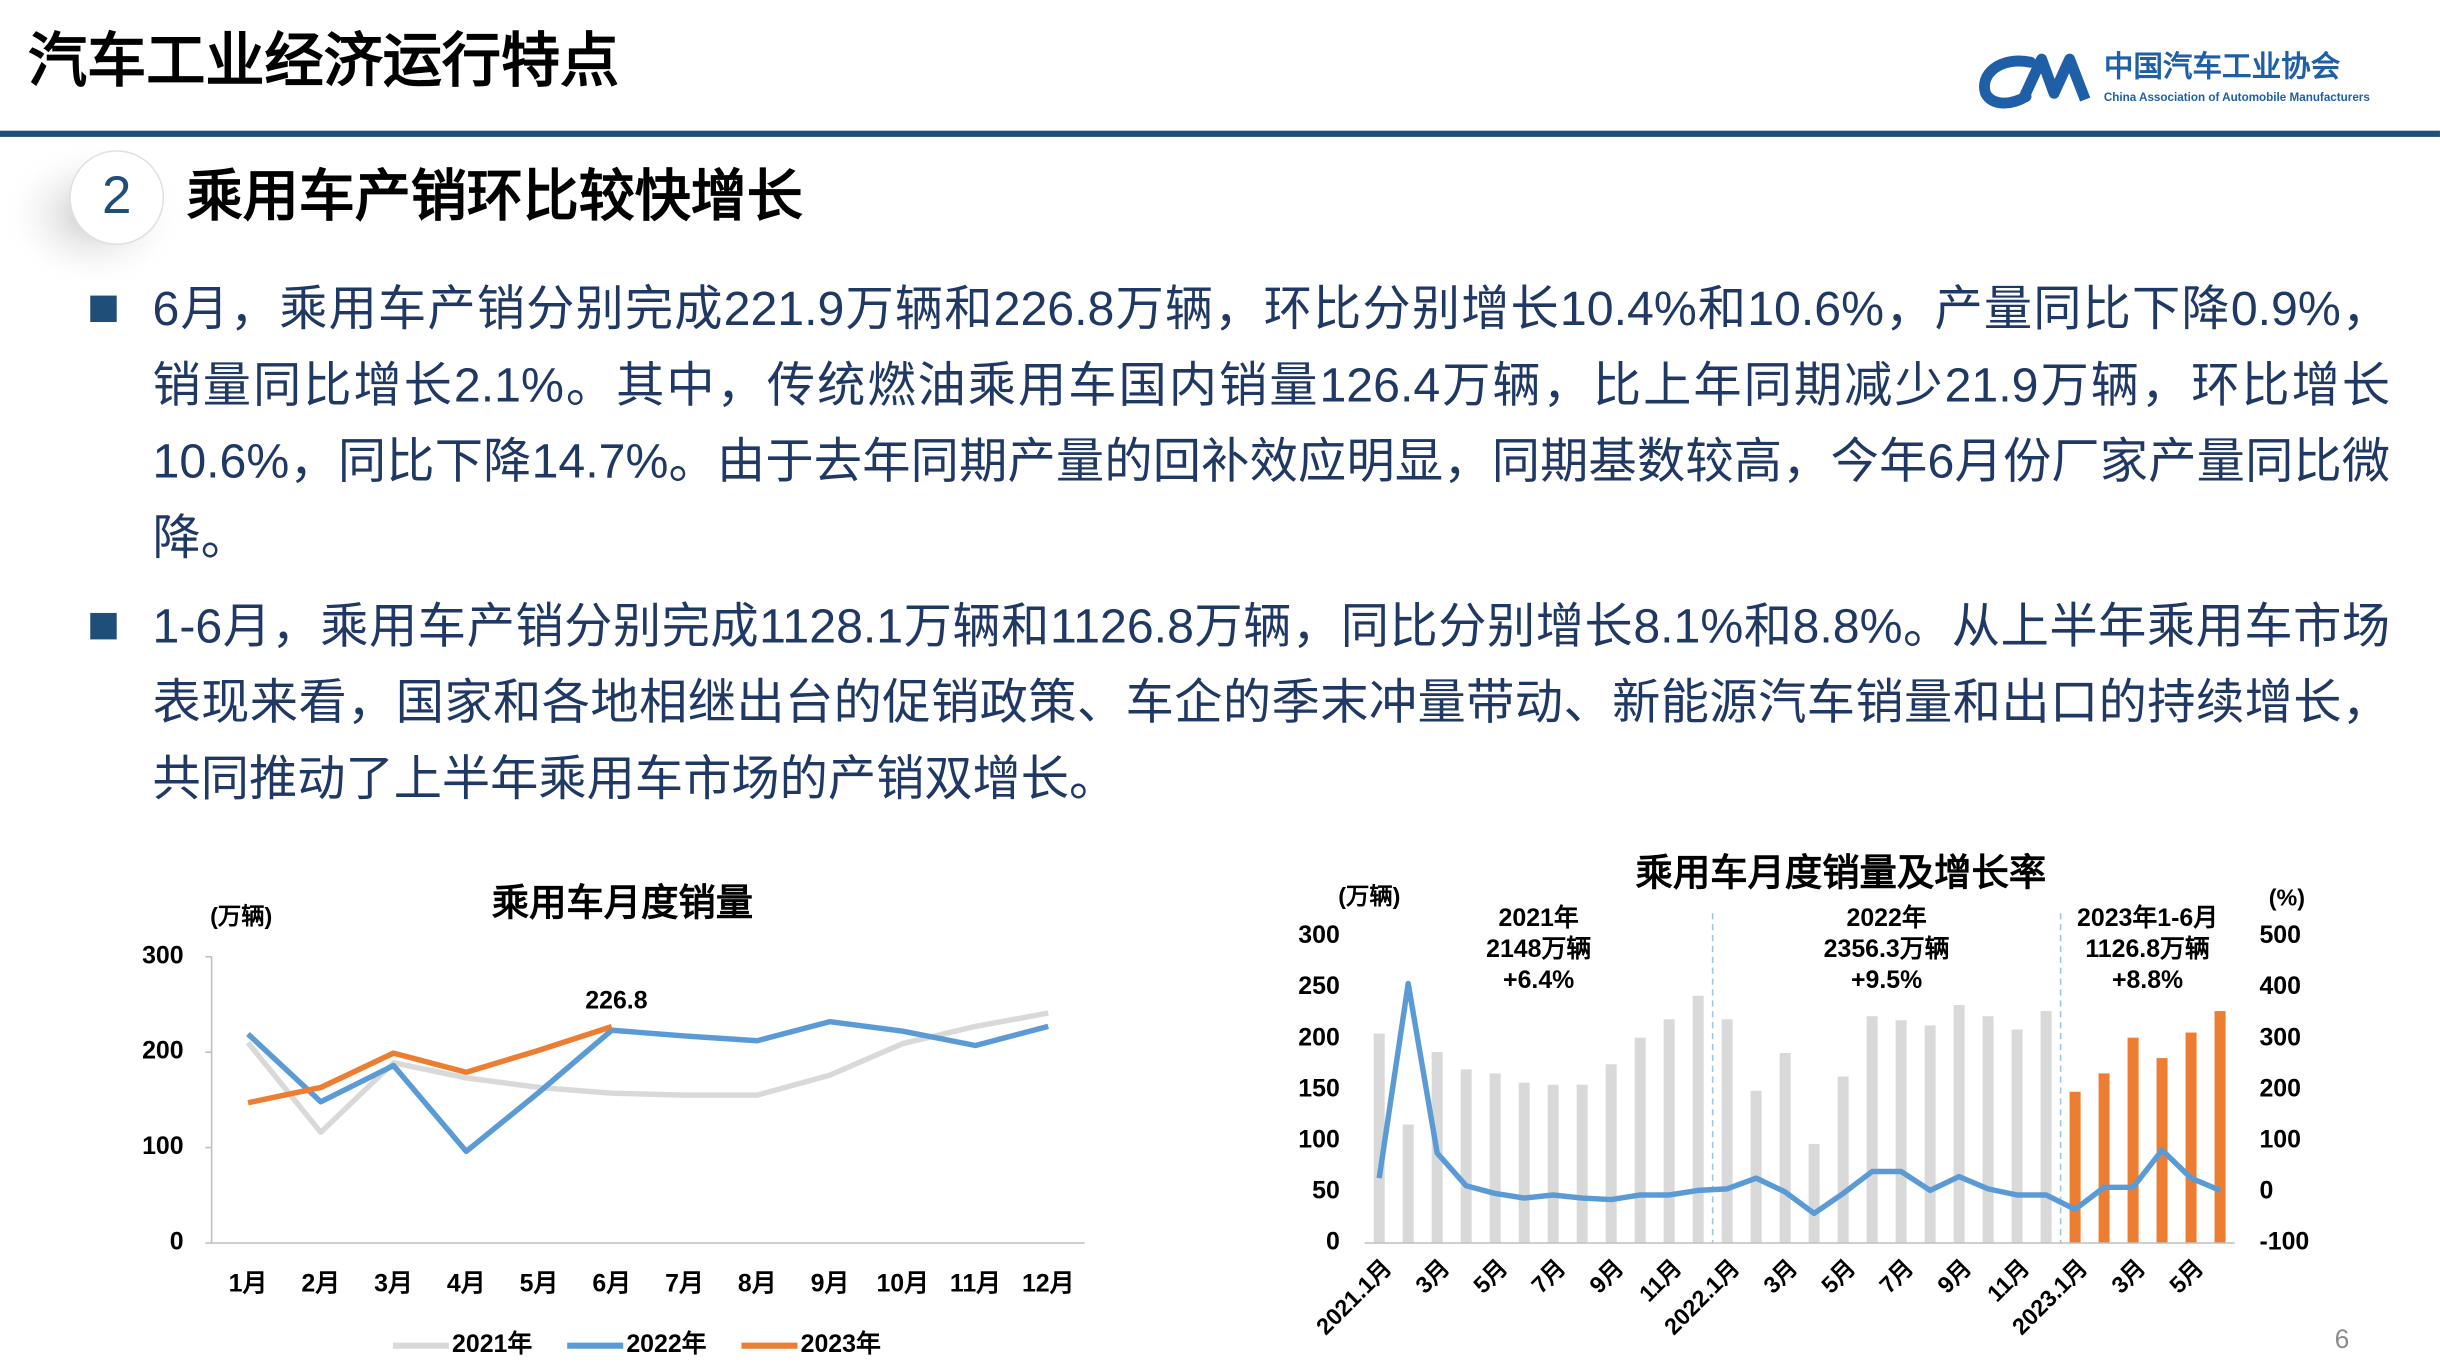 The image size is (2440, 1369). What do you see at coordinates (323, 60) in the screenshot?
I see `page-title: 汽车工业经济运行特点` at bounding box center [323, 60].